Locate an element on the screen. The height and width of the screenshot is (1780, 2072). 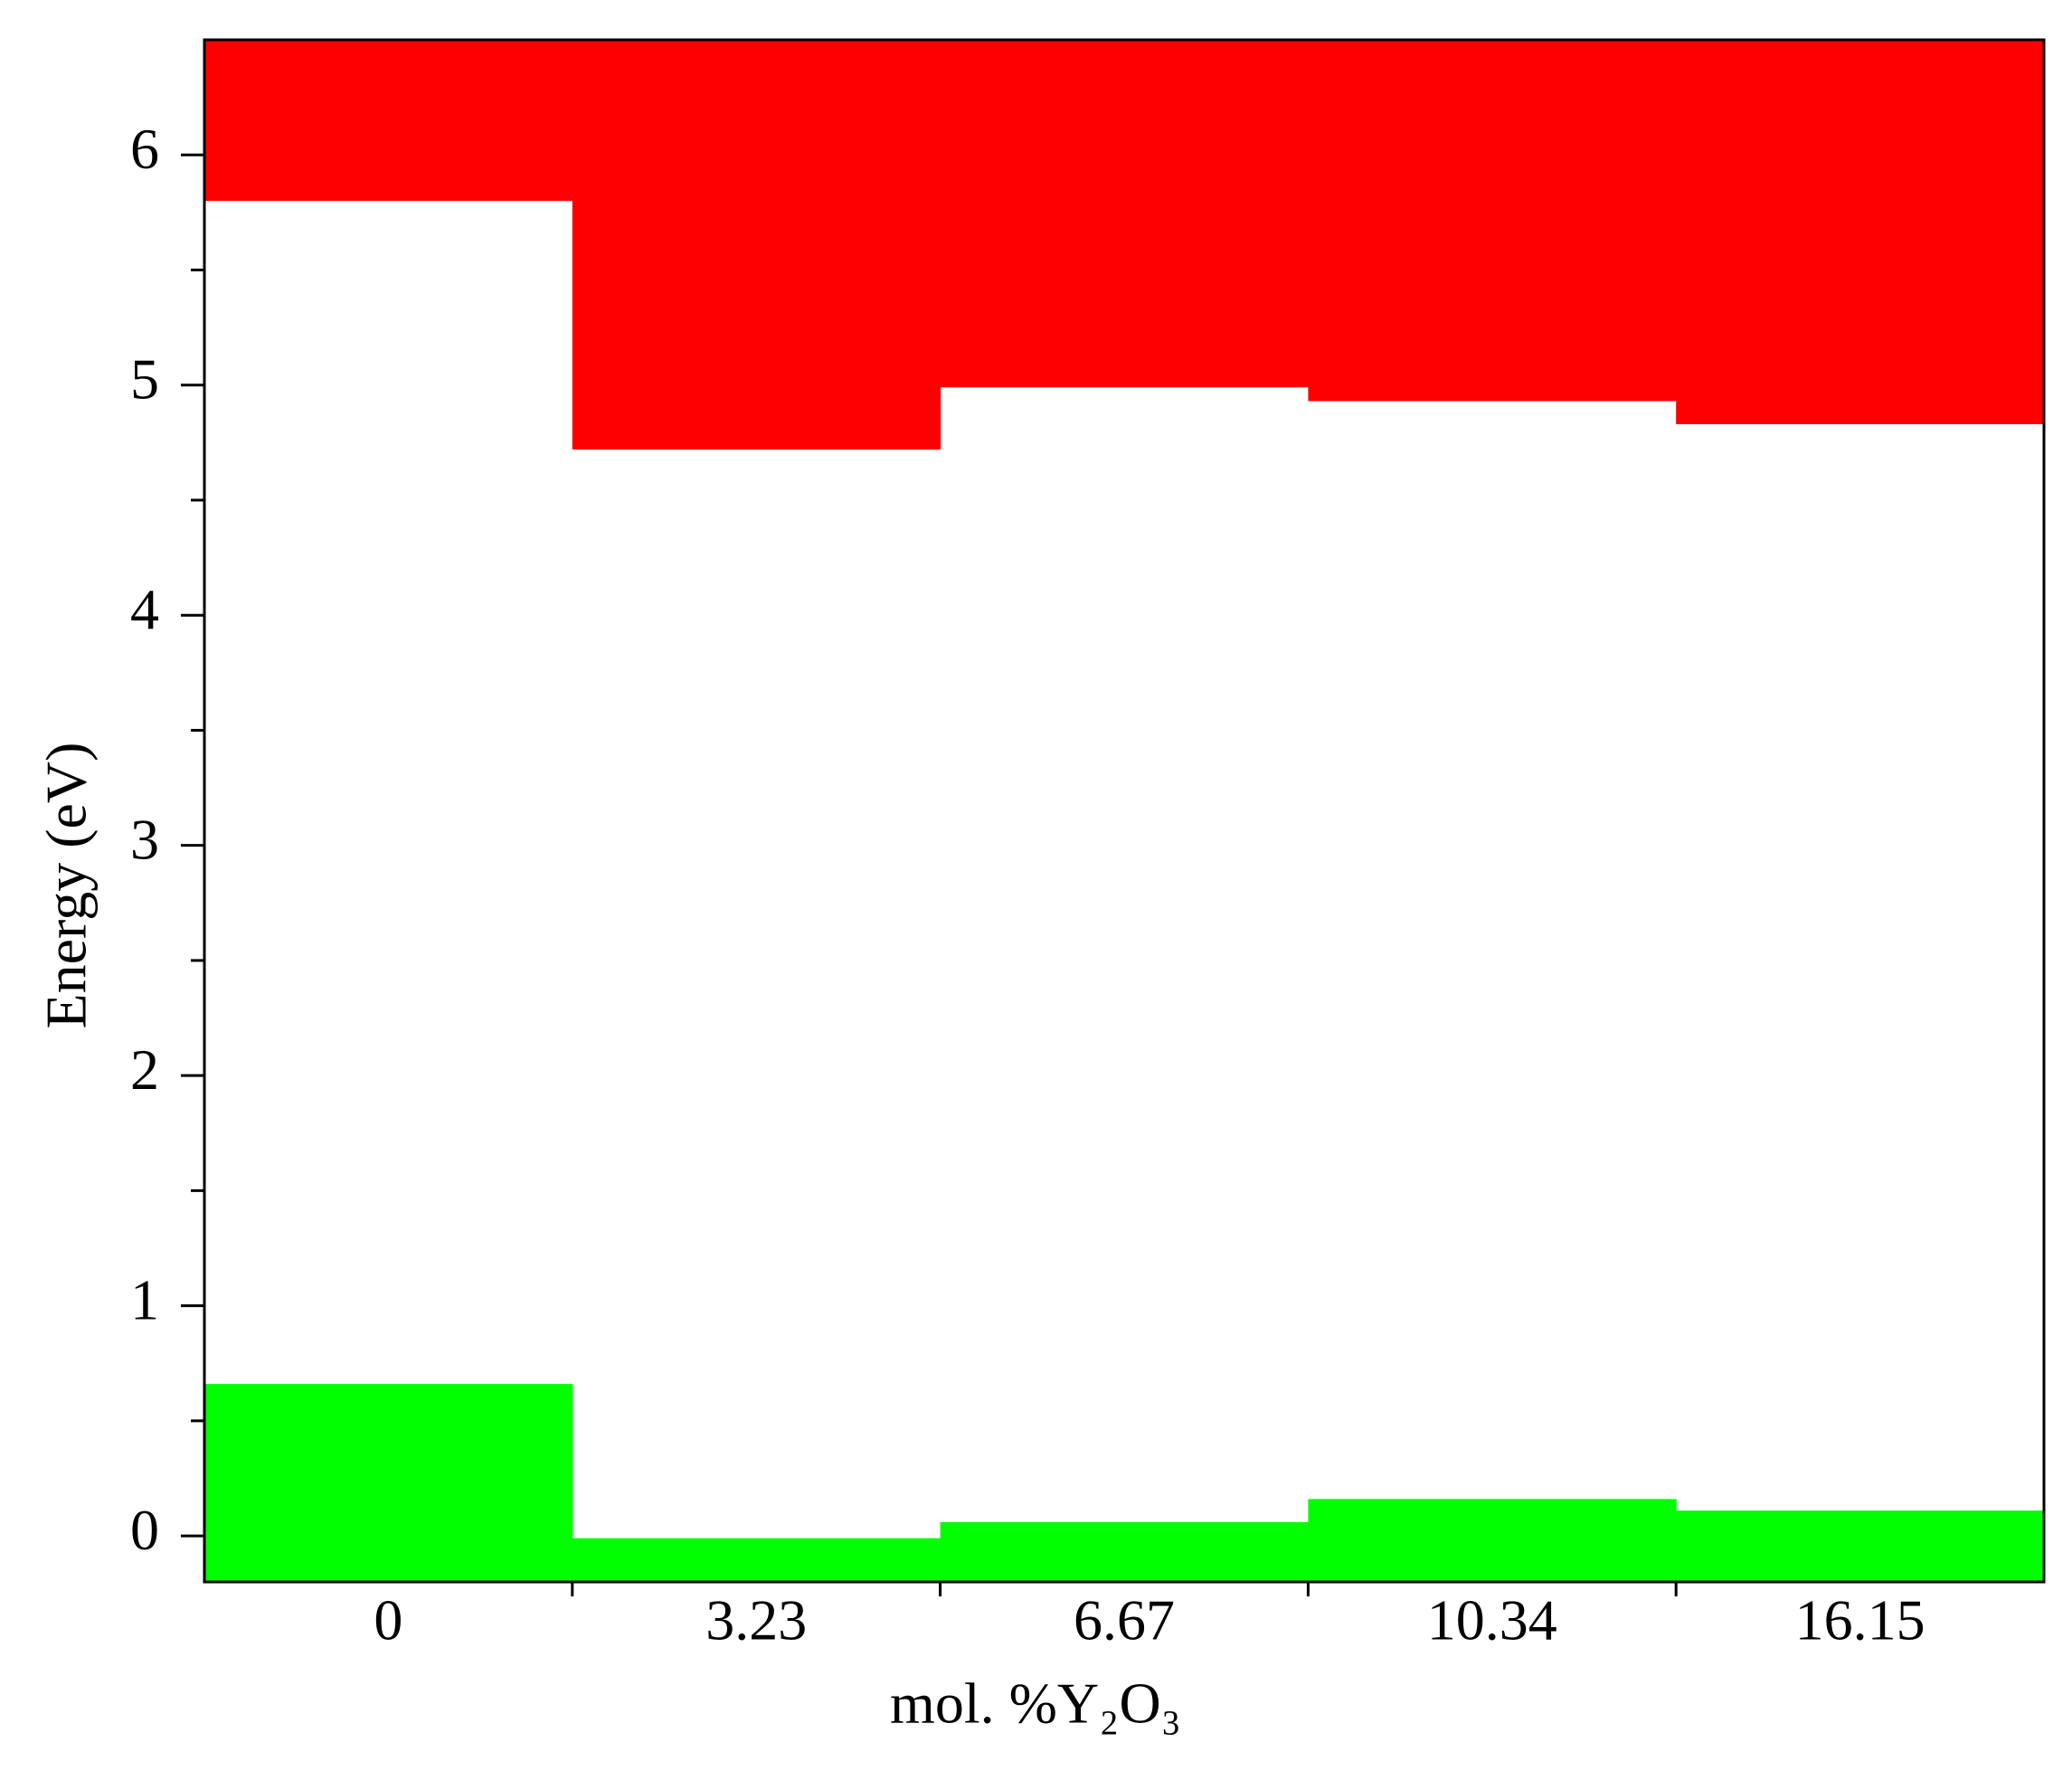
y-tick-label: 2 is located at coordinates (144, 1069).